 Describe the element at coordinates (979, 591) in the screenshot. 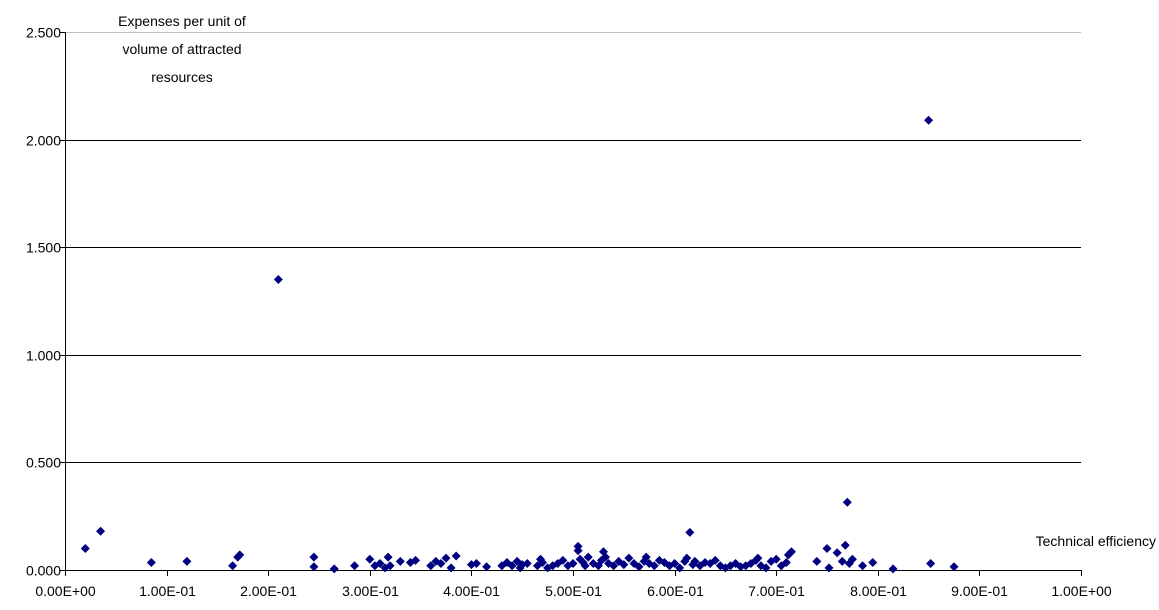

I see `x-tick-label: 9.00E-01` at that location.